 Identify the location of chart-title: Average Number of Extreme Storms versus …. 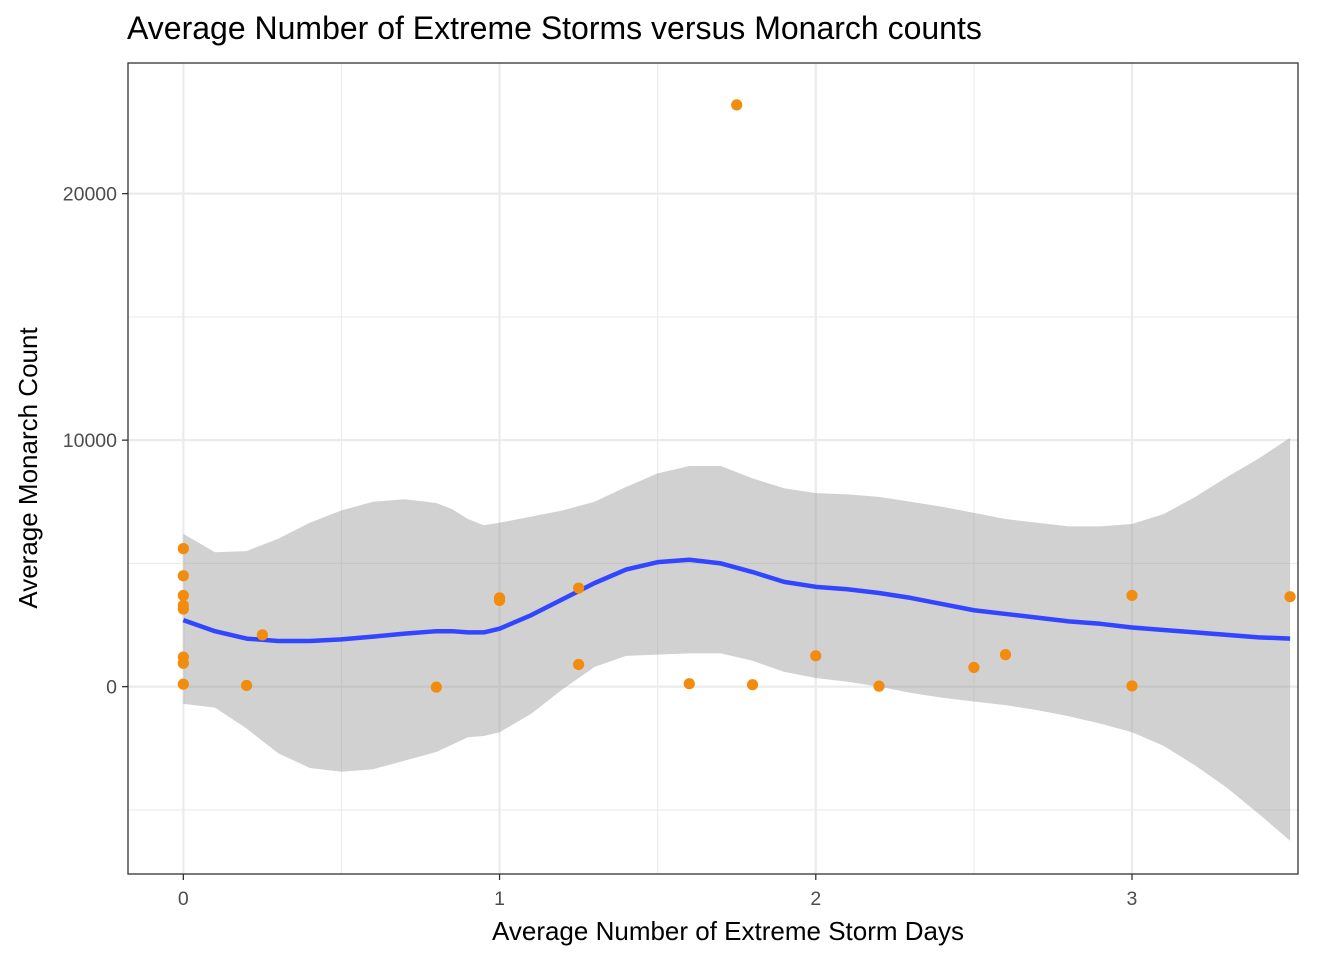
(554, 28).